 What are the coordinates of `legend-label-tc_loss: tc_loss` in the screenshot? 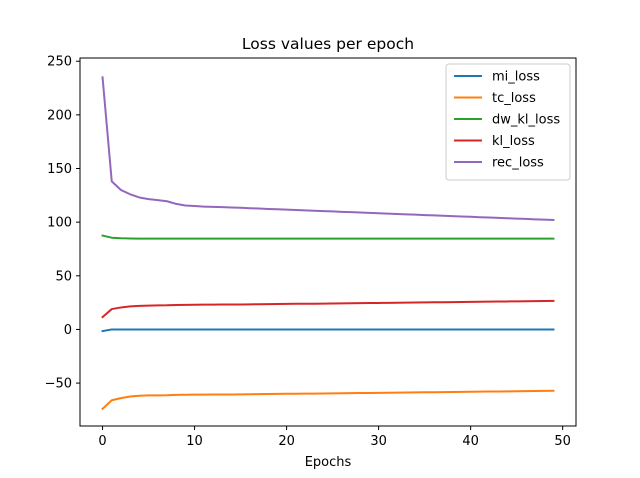 It's located at (514, 98).